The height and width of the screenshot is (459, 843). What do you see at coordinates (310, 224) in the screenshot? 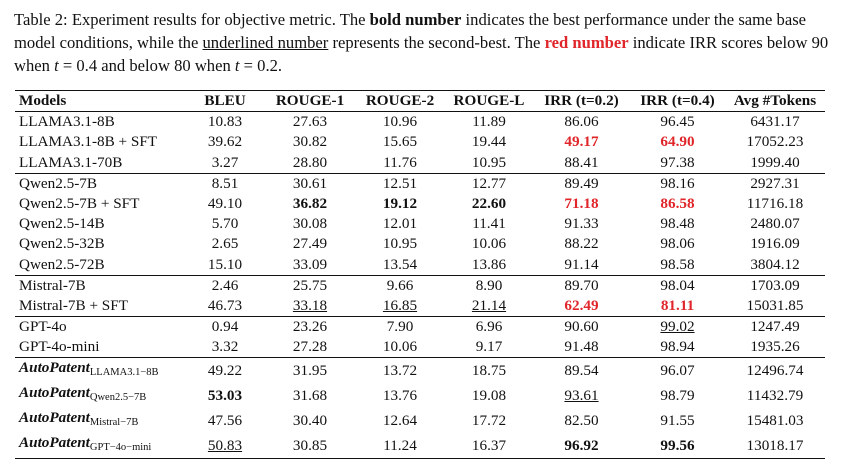
I see `metric-cell: 30.08` at bounding box center [310, 224].